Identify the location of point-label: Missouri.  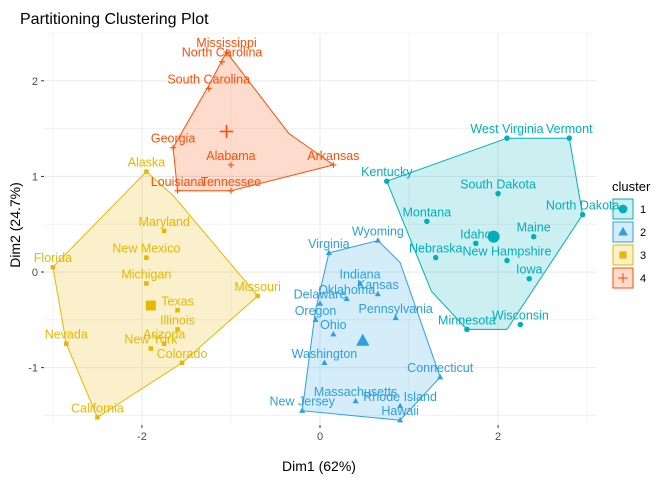
(257, 287).